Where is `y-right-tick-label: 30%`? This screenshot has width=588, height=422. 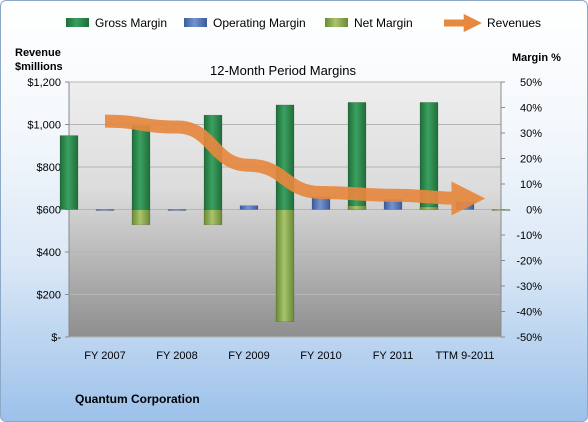
y-right-tick-label: 30% is located at coordinates (531, 134).